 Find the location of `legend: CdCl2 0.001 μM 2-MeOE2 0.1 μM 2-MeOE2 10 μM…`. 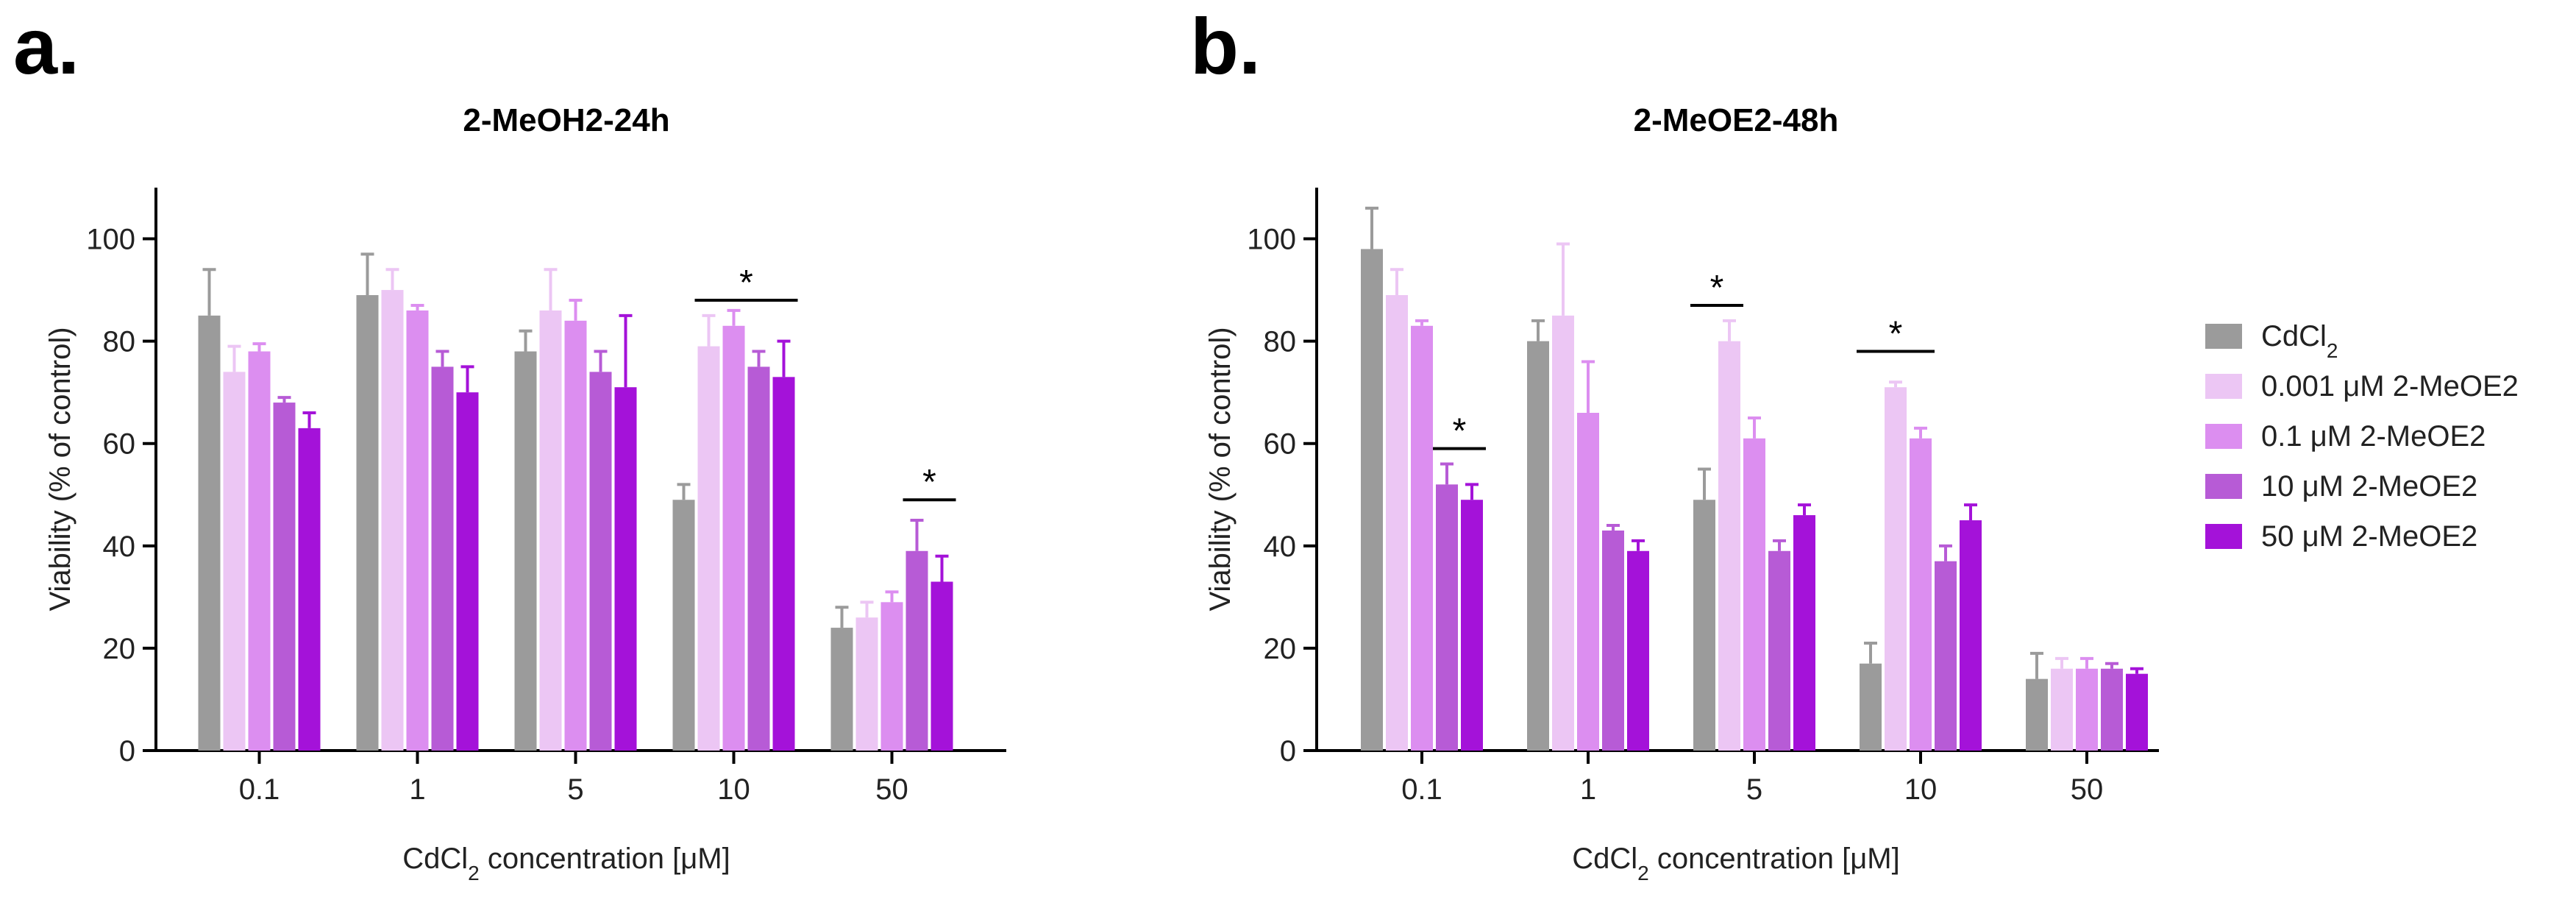

legend: CdCl2 0.001 μM 2-MeOE2 0.1 μM 2-MeOE2 10 μM… is located at coordinates (2362, 436).